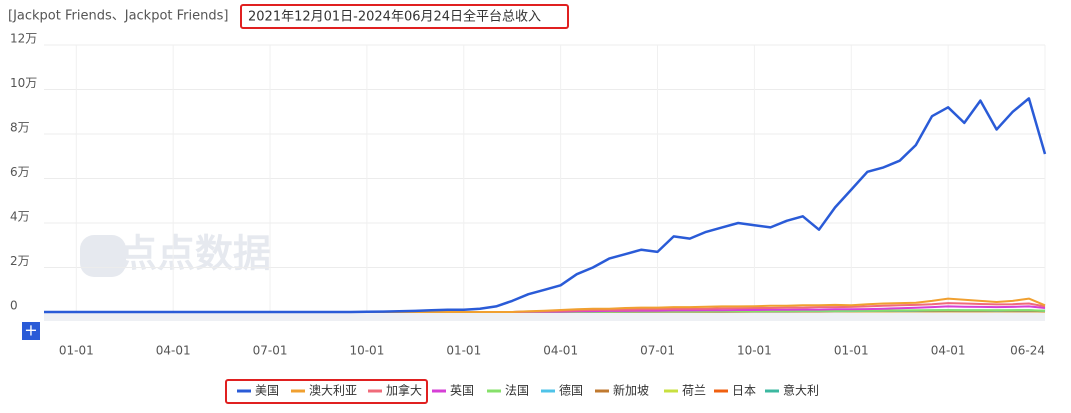 The width and height of the screenshot is (1071, 413). Describe the element at coordinates (20, 172) in the screenshot. I see `y-tick-label: 6万` at that location.